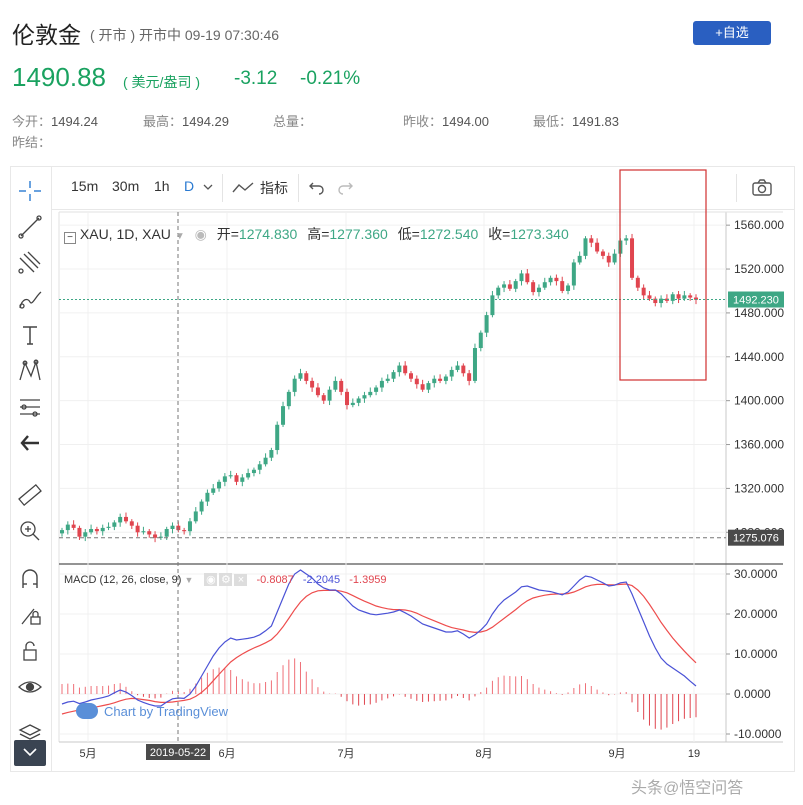 The height and width of the screenshot is (805, 803). What do you see at coordinates (30, 443) in the screenshot?
I see `arrow-left-icon` at bounding box center [30, 443].